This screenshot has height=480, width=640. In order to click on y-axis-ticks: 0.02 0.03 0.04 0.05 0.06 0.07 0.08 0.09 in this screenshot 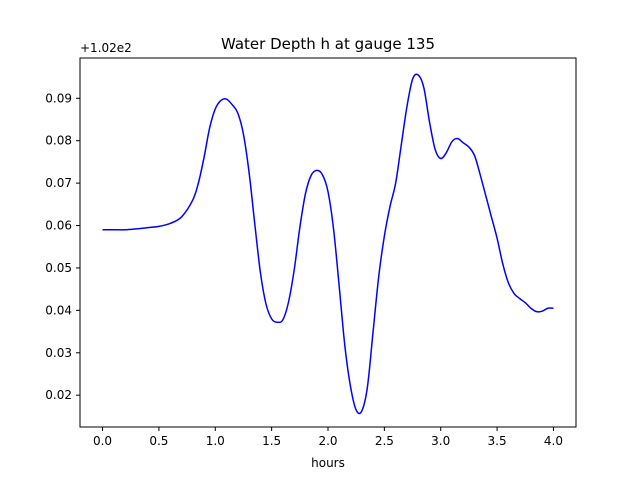, I will do `click(62, 246)`.